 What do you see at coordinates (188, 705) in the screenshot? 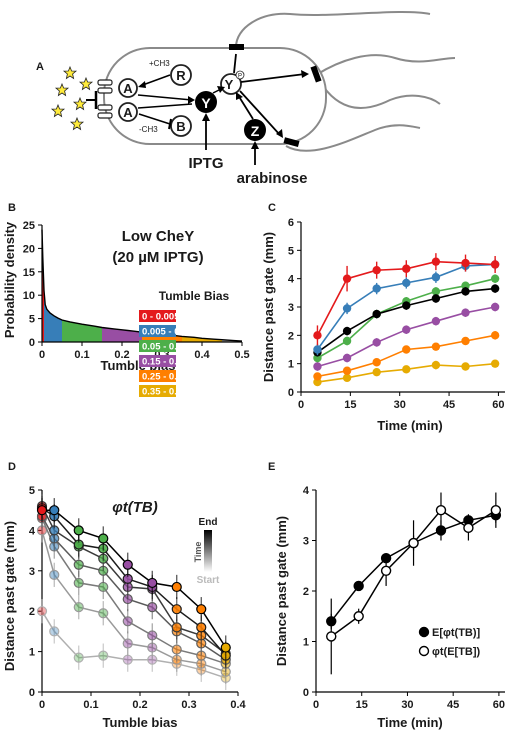
I see `x-tick-label: 0.3` at bounding box center [188, 705].